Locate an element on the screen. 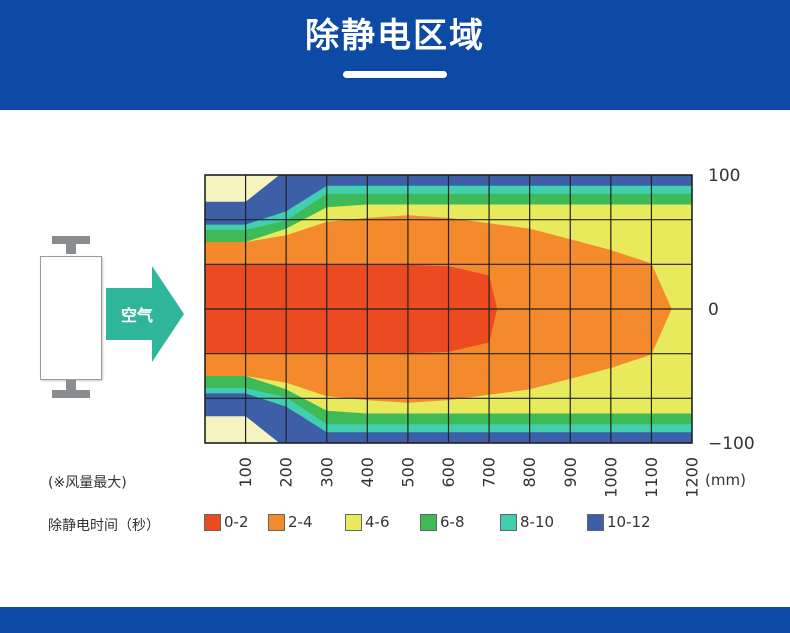 This screenshot has width=790, height=633. legend-label: 2-4 is located at coordinates (300, 522).